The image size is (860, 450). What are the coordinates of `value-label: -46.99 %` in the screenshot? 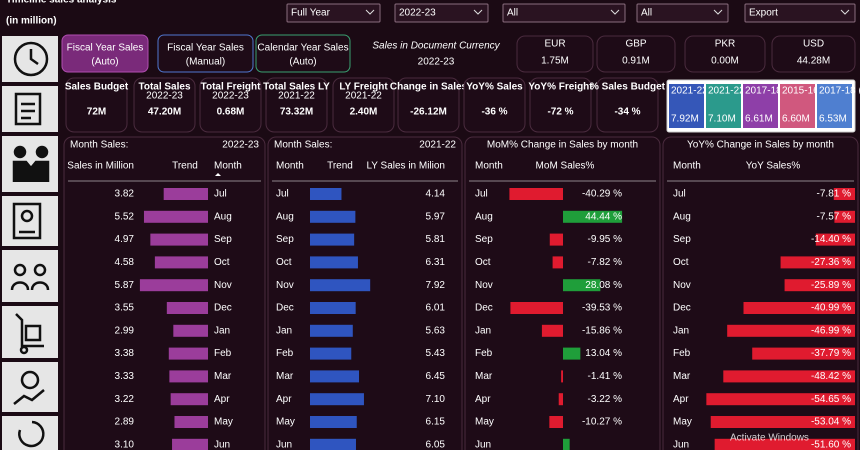 It's located at (831, 330).